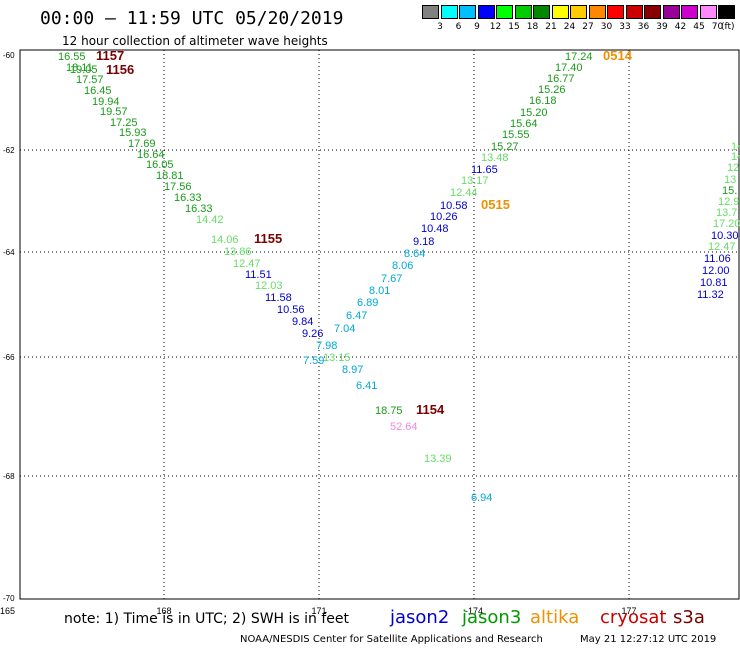  Describe the element at coordinates (551, 27) in the screenshot. I see `legend-swatch-label: 21` at that location.